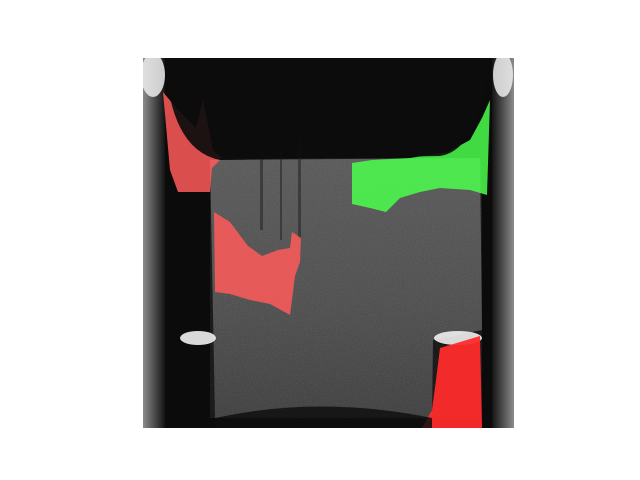 Image resolution: width=640 pixels, height=480 pixels. I want to click on scan-top-dome, so click(327, 109).